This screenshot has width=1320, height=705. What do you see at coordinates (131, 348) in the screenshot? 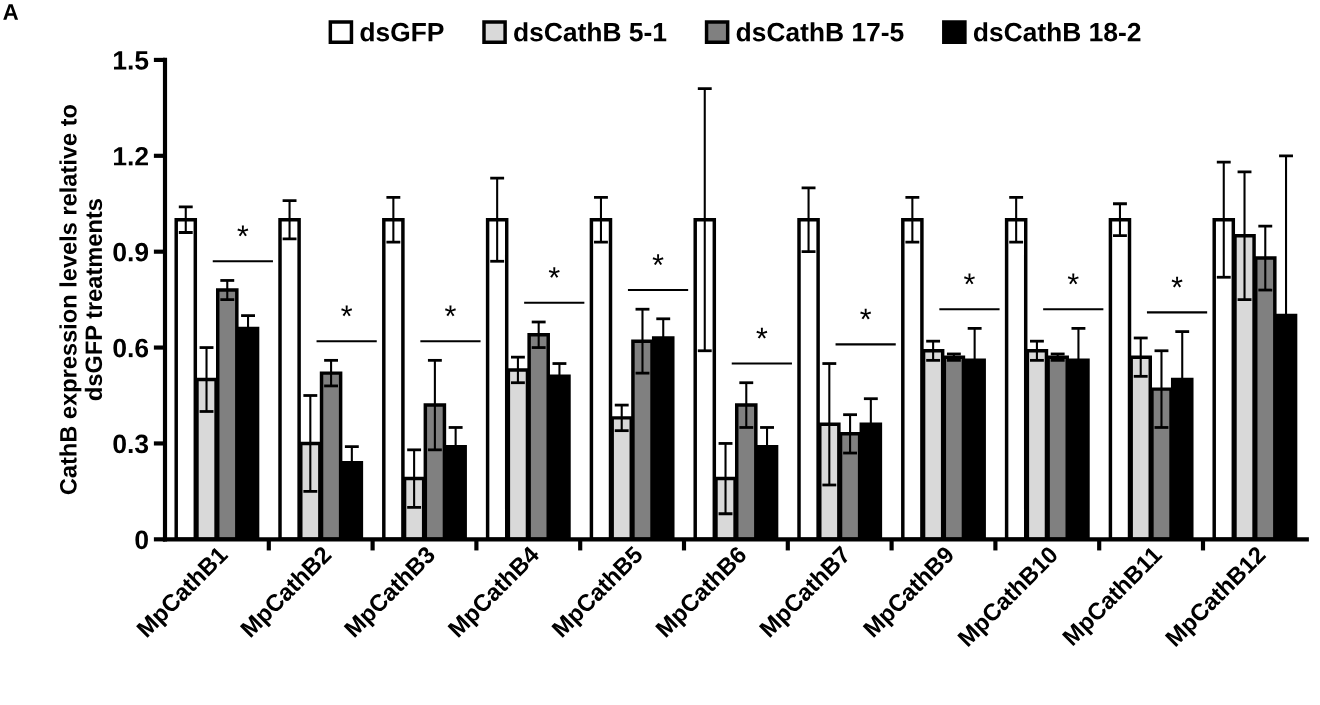
I see `y-tick-label: 0.6` at bounding box center [131, 348].